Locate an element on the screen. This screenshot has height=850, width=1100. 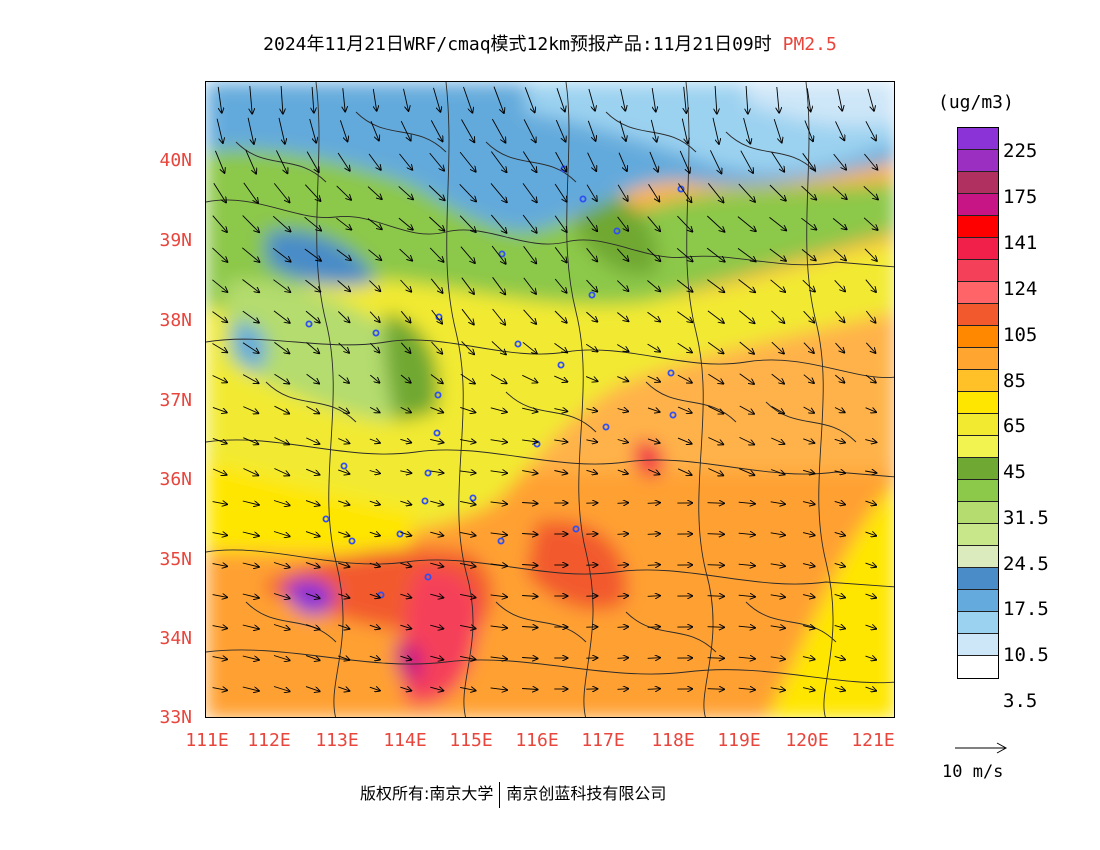
legend-label-105: 105 is located at coordinates (1020, 335).